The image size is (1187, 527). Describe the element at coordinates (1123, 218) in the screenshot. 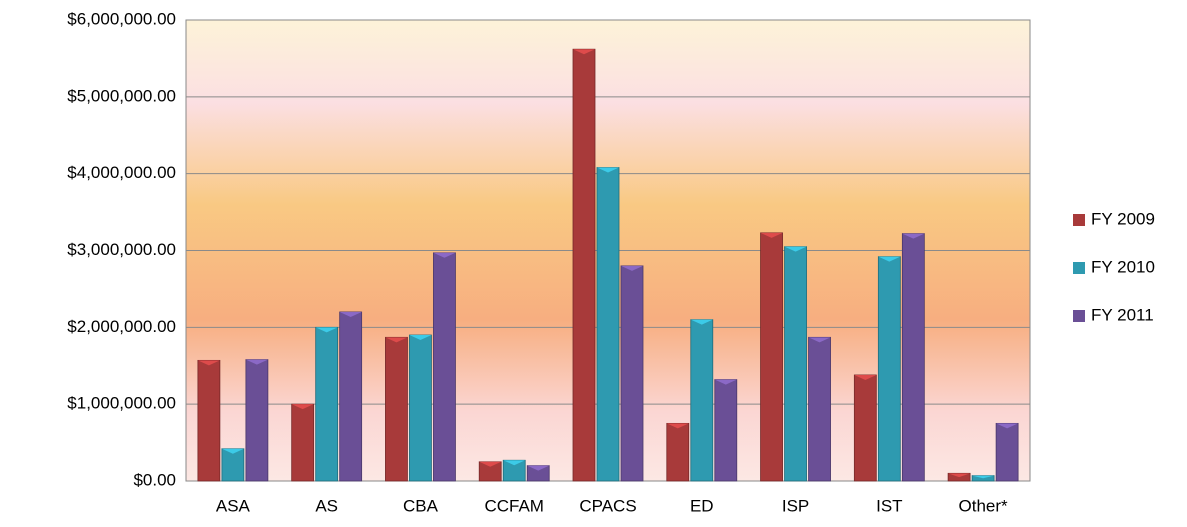

I see `legend-label: FY 2009` at that location.